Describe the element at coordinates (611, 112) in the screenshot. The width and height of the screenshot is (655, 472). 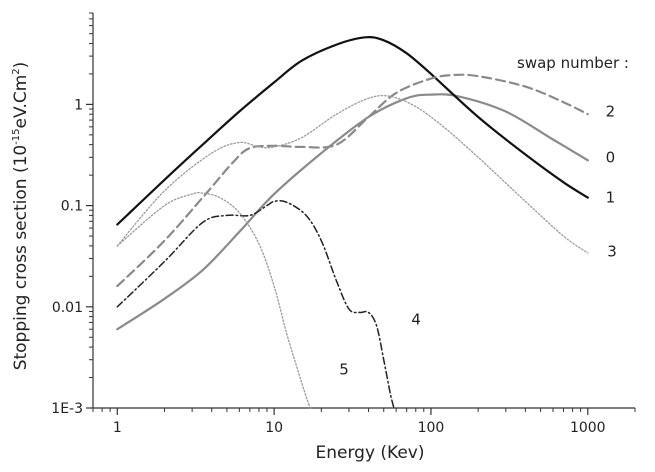
I see `series-label-2: 2` at that location.